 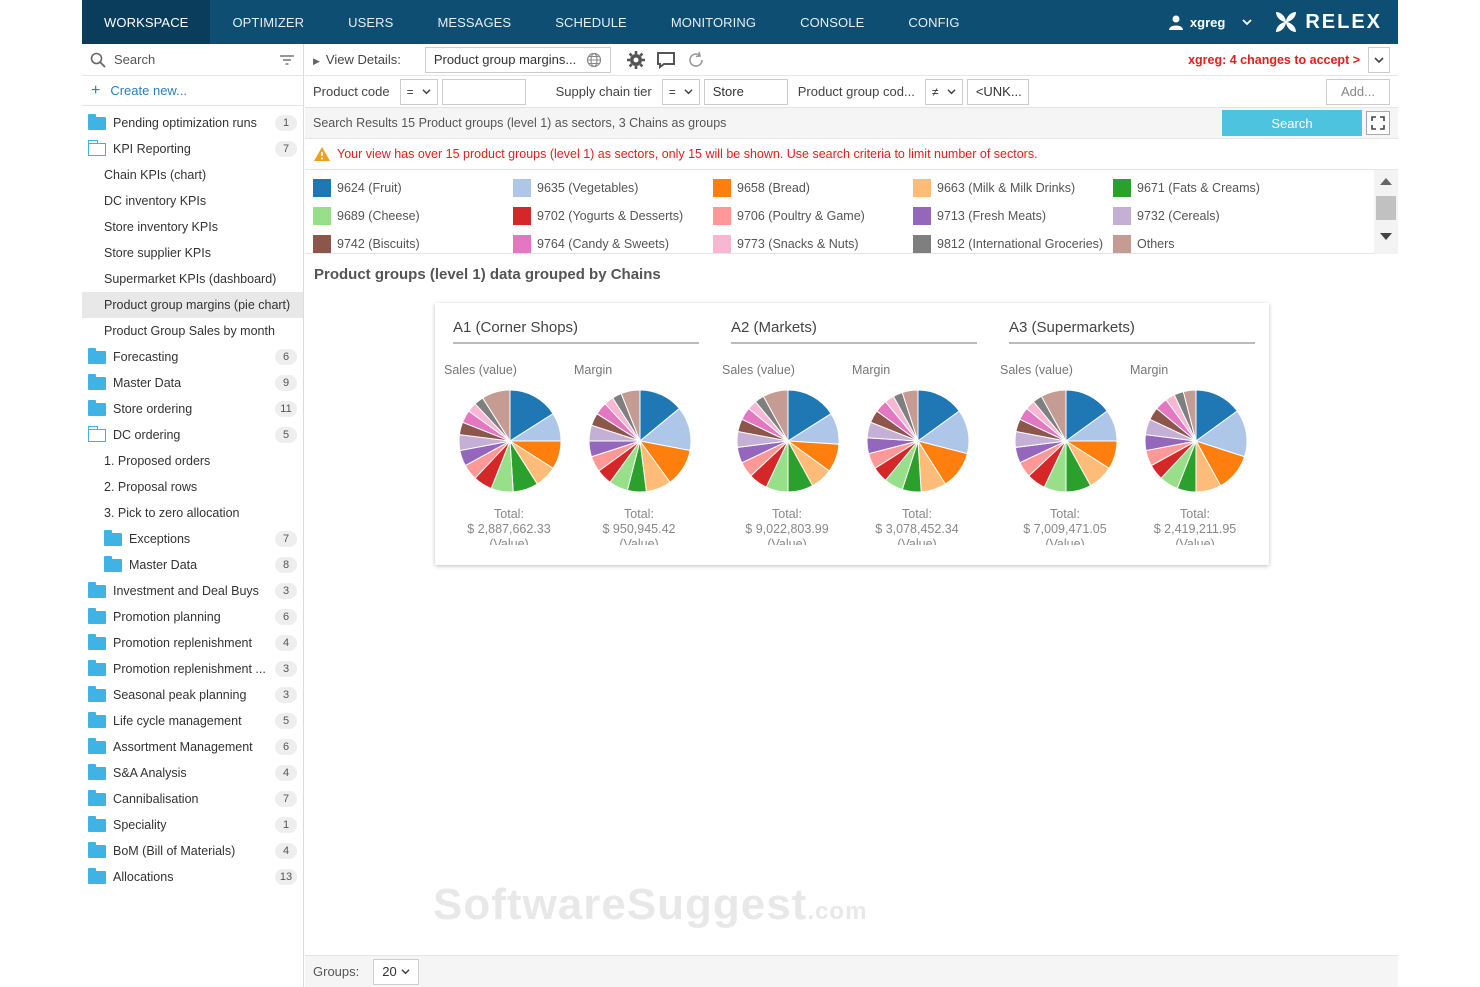 What do you see at coordinates (1213, 188) in the screenshot?
I see `legend-item: 9671 (Fats & Creams)` at bounding box center [1213, 188].